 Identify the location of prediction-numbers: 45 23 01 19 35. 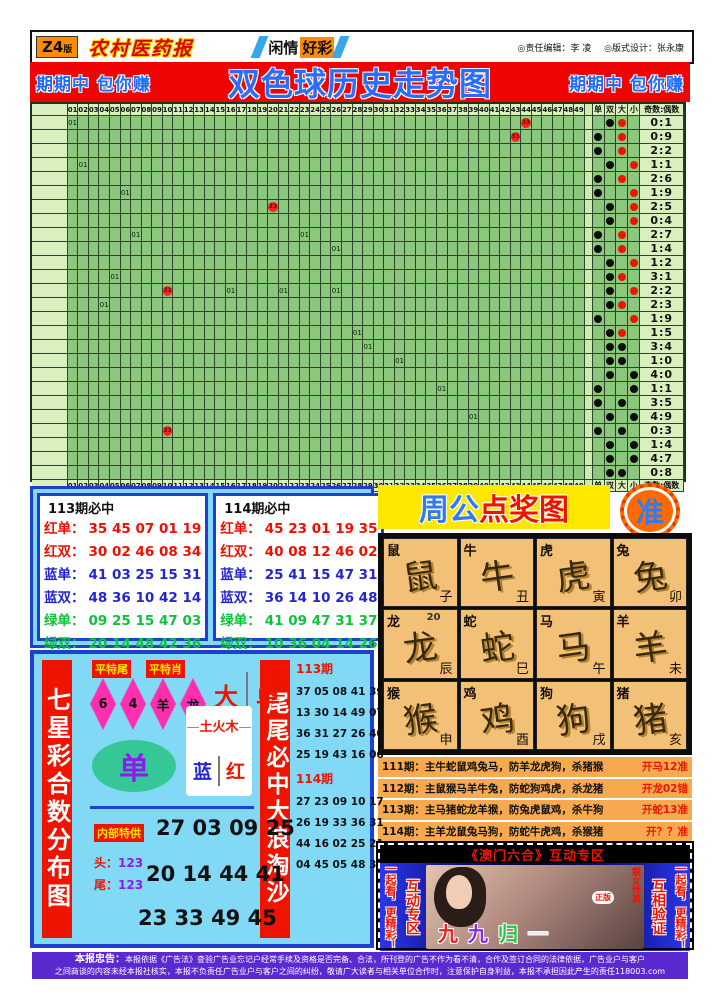
(321, 529).